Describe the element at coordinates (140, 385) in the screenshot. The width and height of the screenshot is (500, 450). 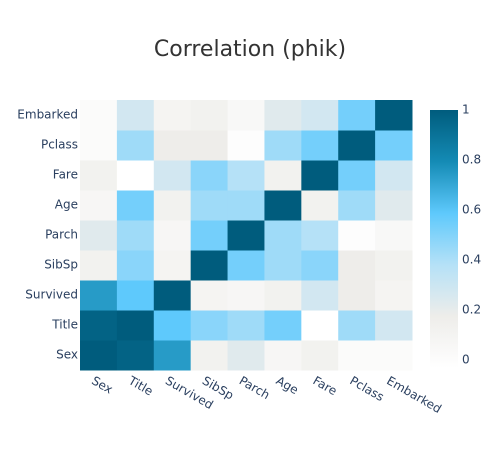
I see `x-tick-label: Title` at that location.